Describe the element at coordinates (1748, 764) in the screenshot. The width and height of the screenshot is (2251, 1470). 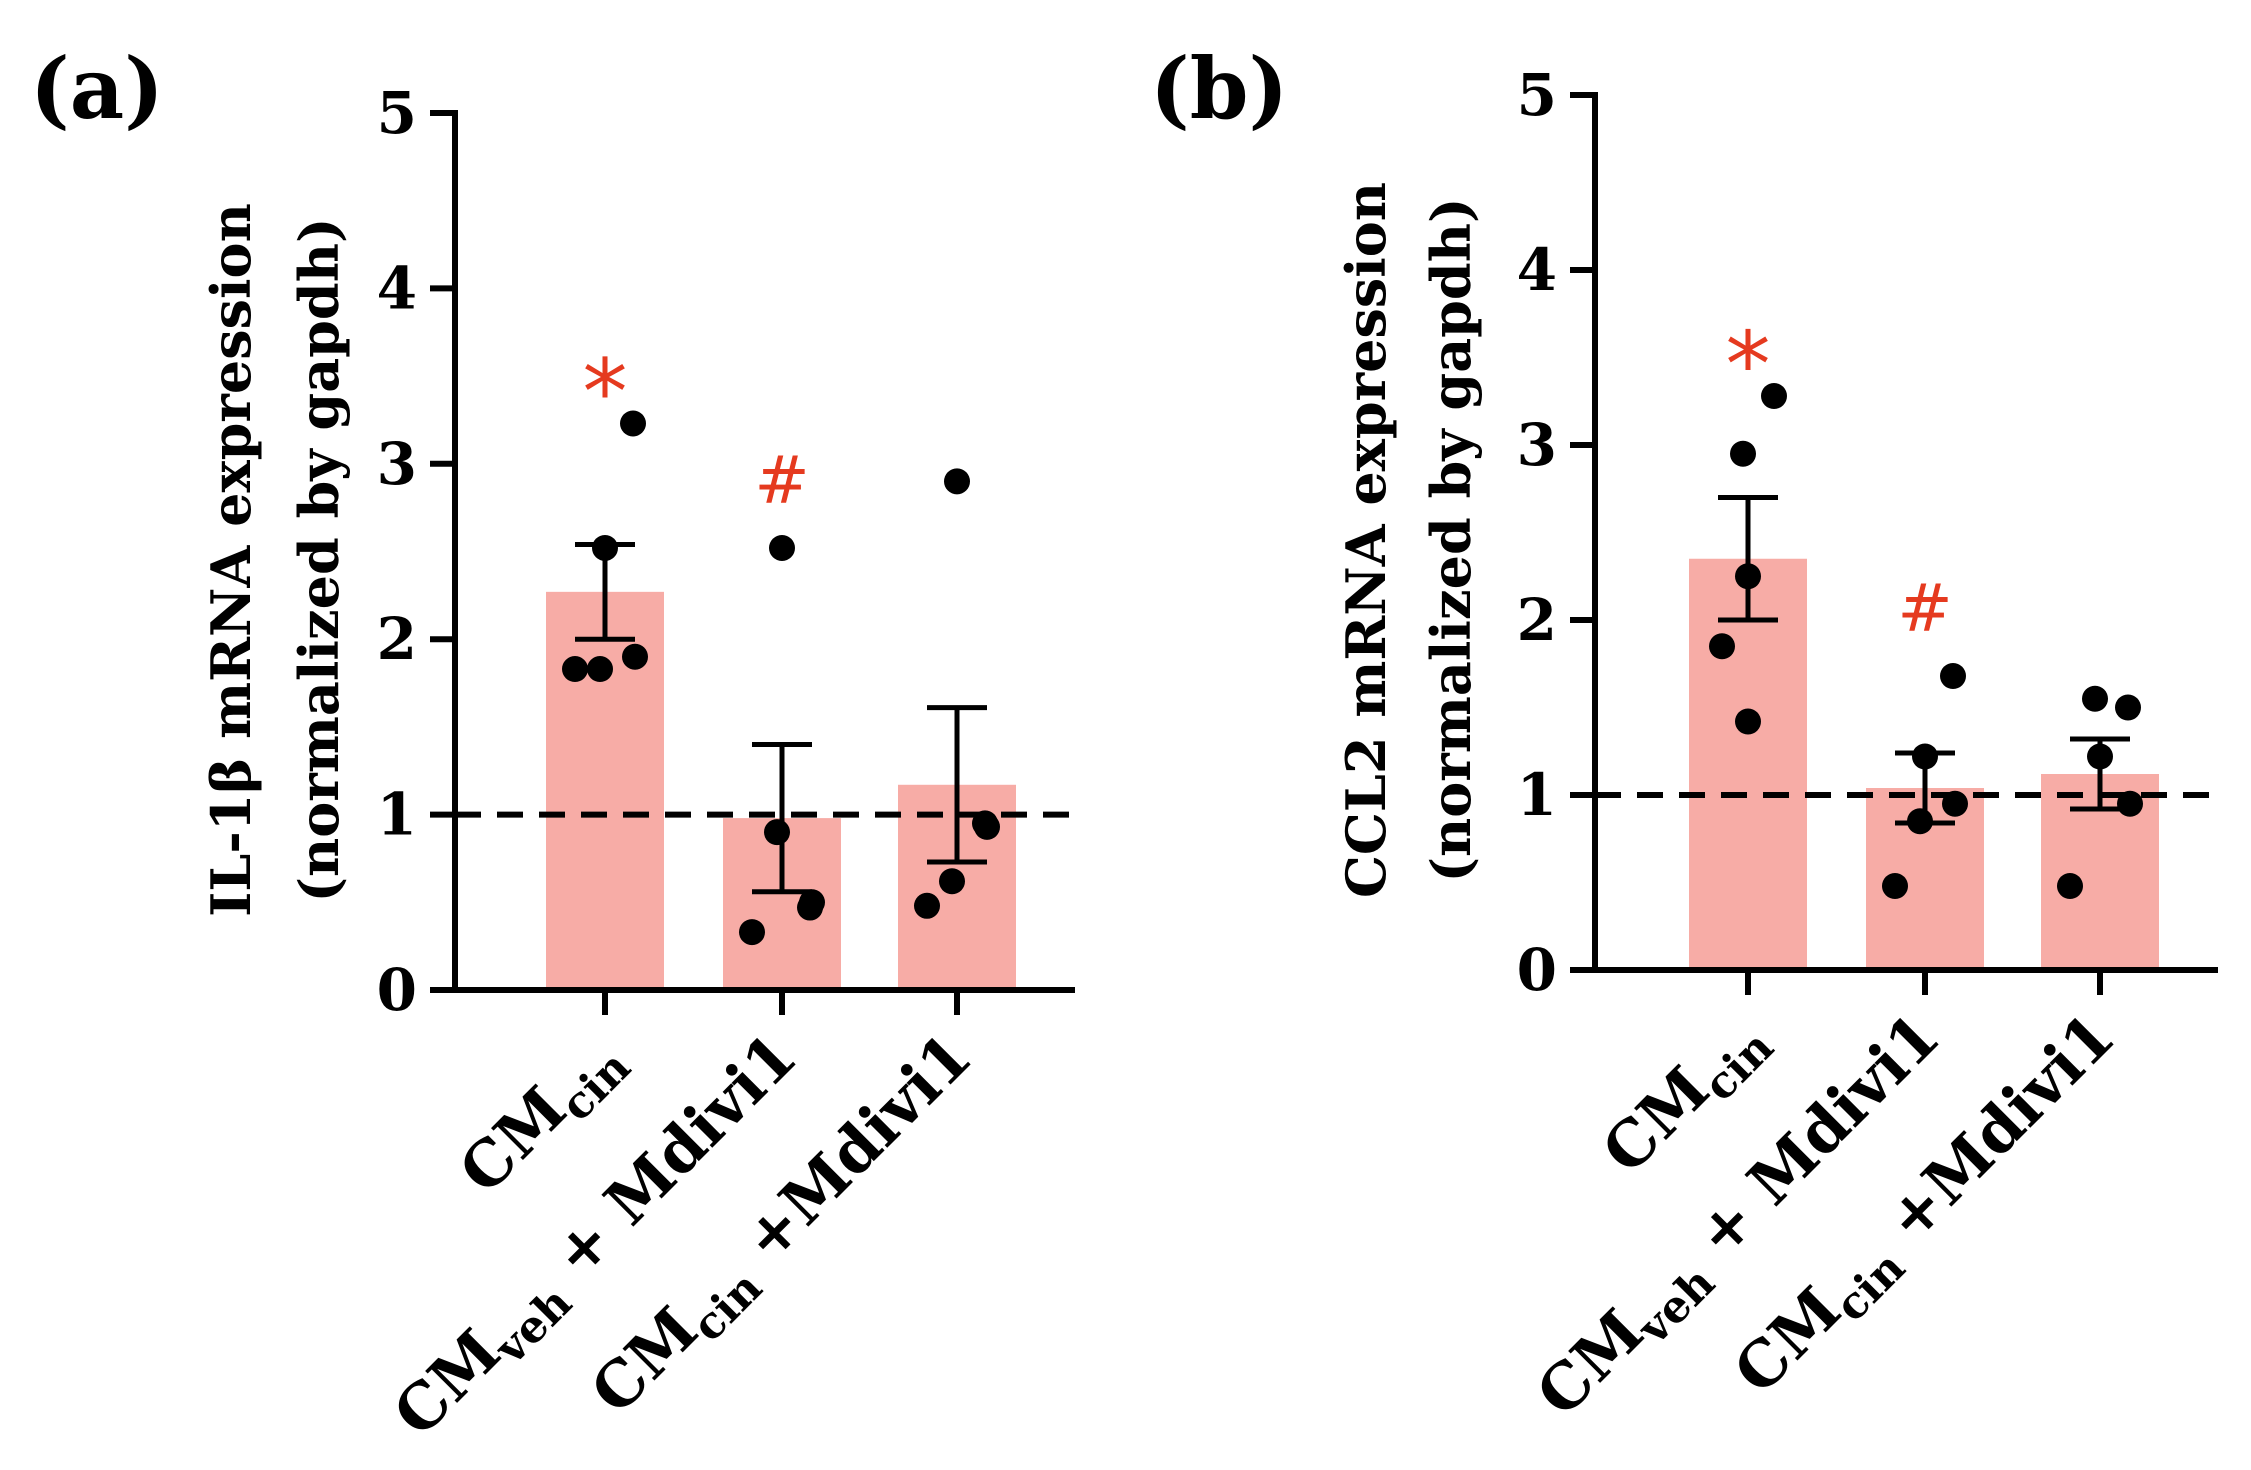
I see `bar` at that location.